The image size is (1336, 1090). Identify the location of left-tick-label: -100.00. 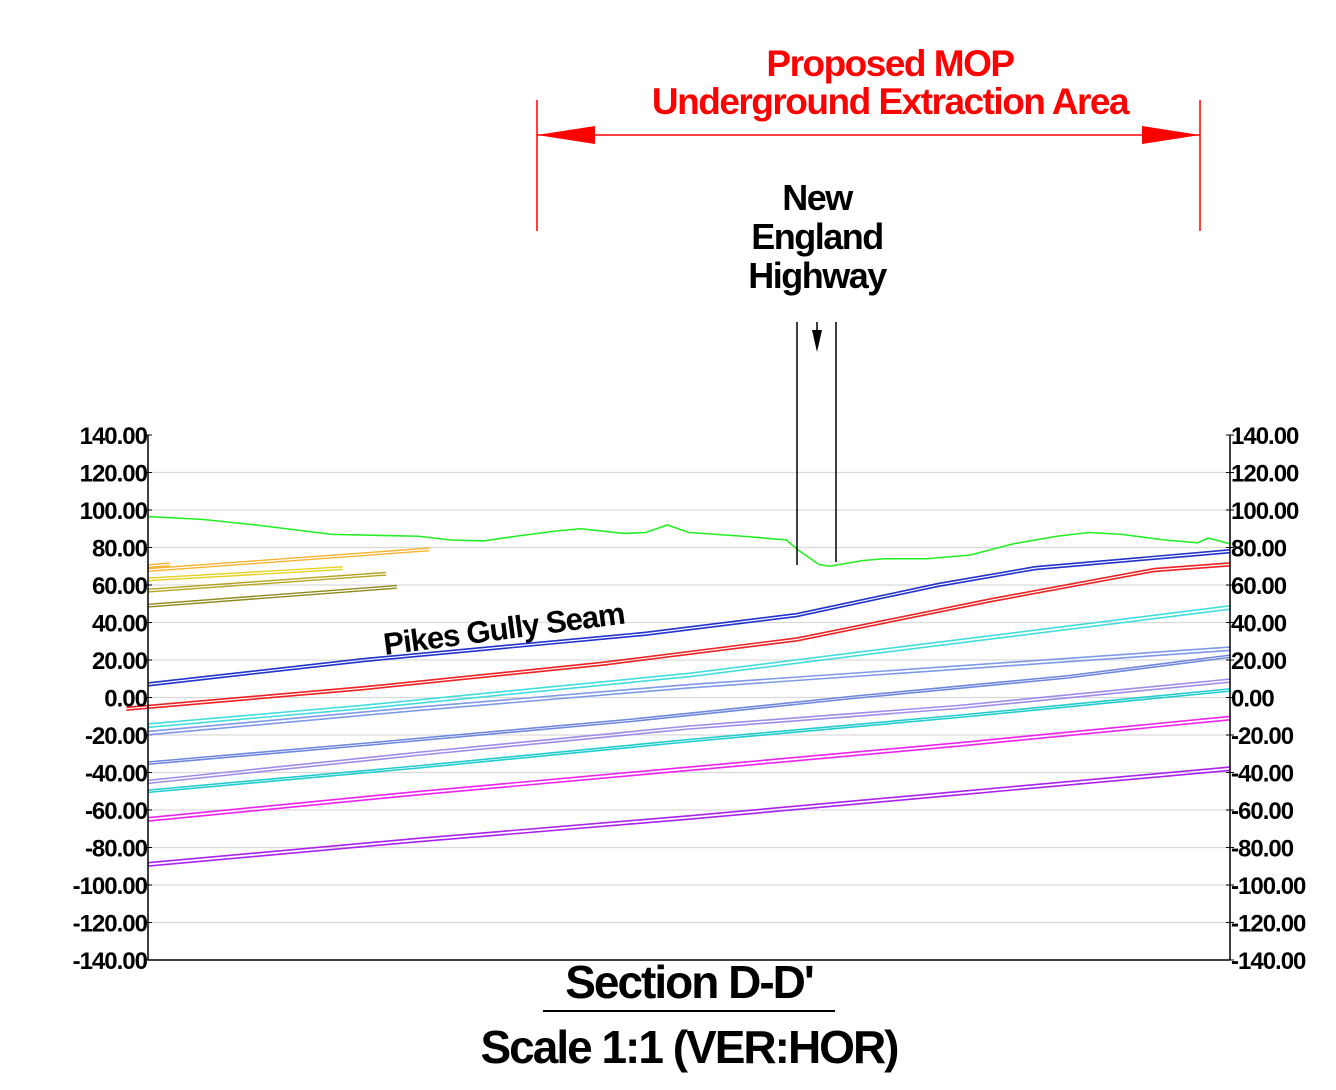
(110, 886).